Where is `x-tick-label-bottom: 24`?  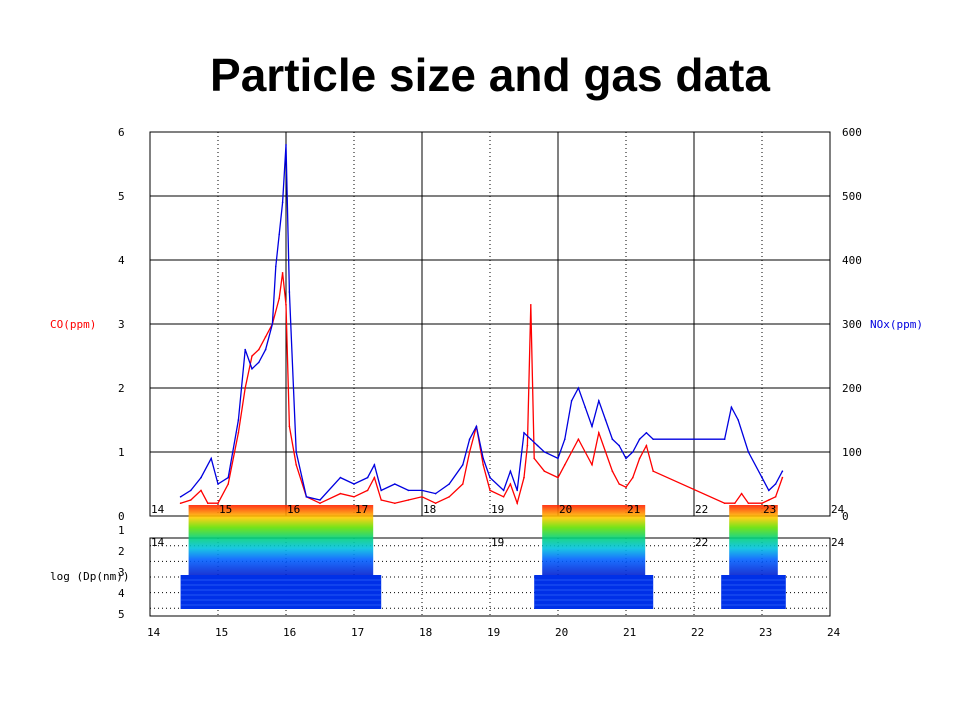 x-tick-label-bottom: 24 is located at coordinates (834, 632).